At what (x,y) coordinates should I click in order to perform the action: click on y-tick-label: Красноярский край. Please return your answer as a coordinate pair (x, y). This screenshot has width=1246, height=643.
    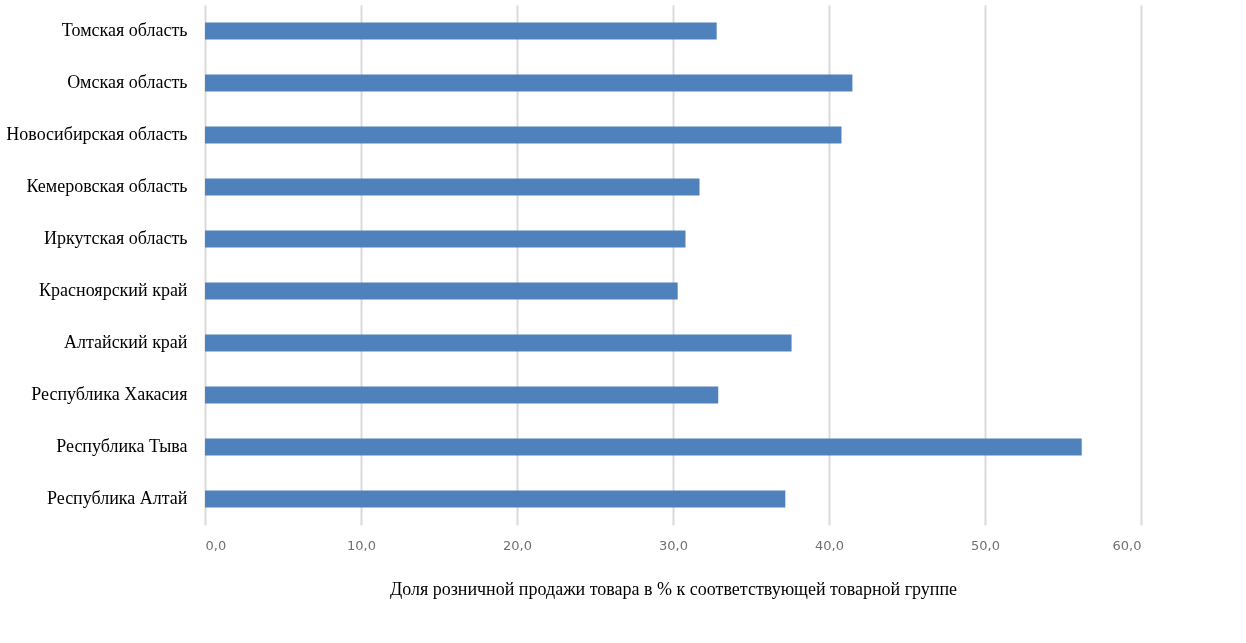
    Looking at the image, I should click on (113, 290).